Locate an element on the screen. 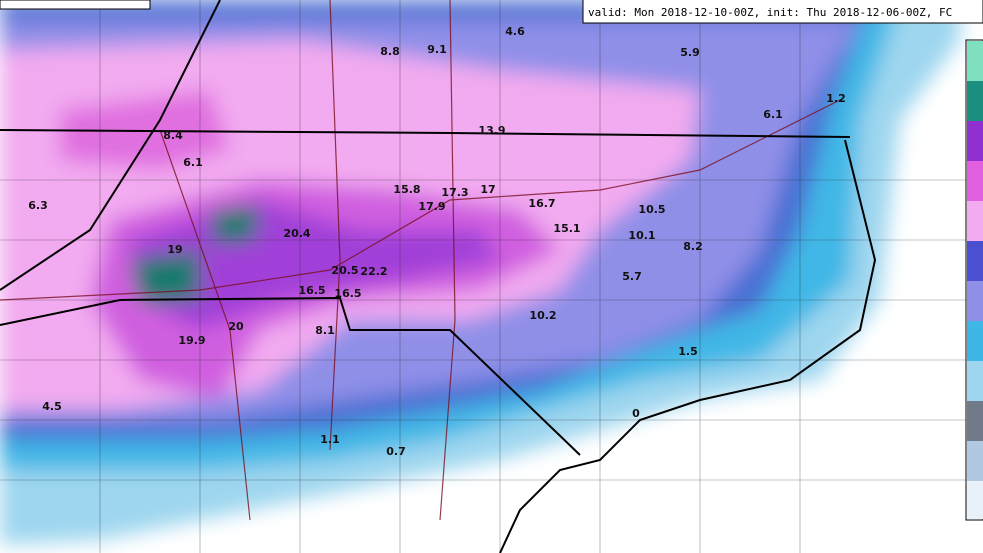 The width and height of the screenshot is (983, 553). snowfall-label: 8.4 is located at coordinates (173, 135).